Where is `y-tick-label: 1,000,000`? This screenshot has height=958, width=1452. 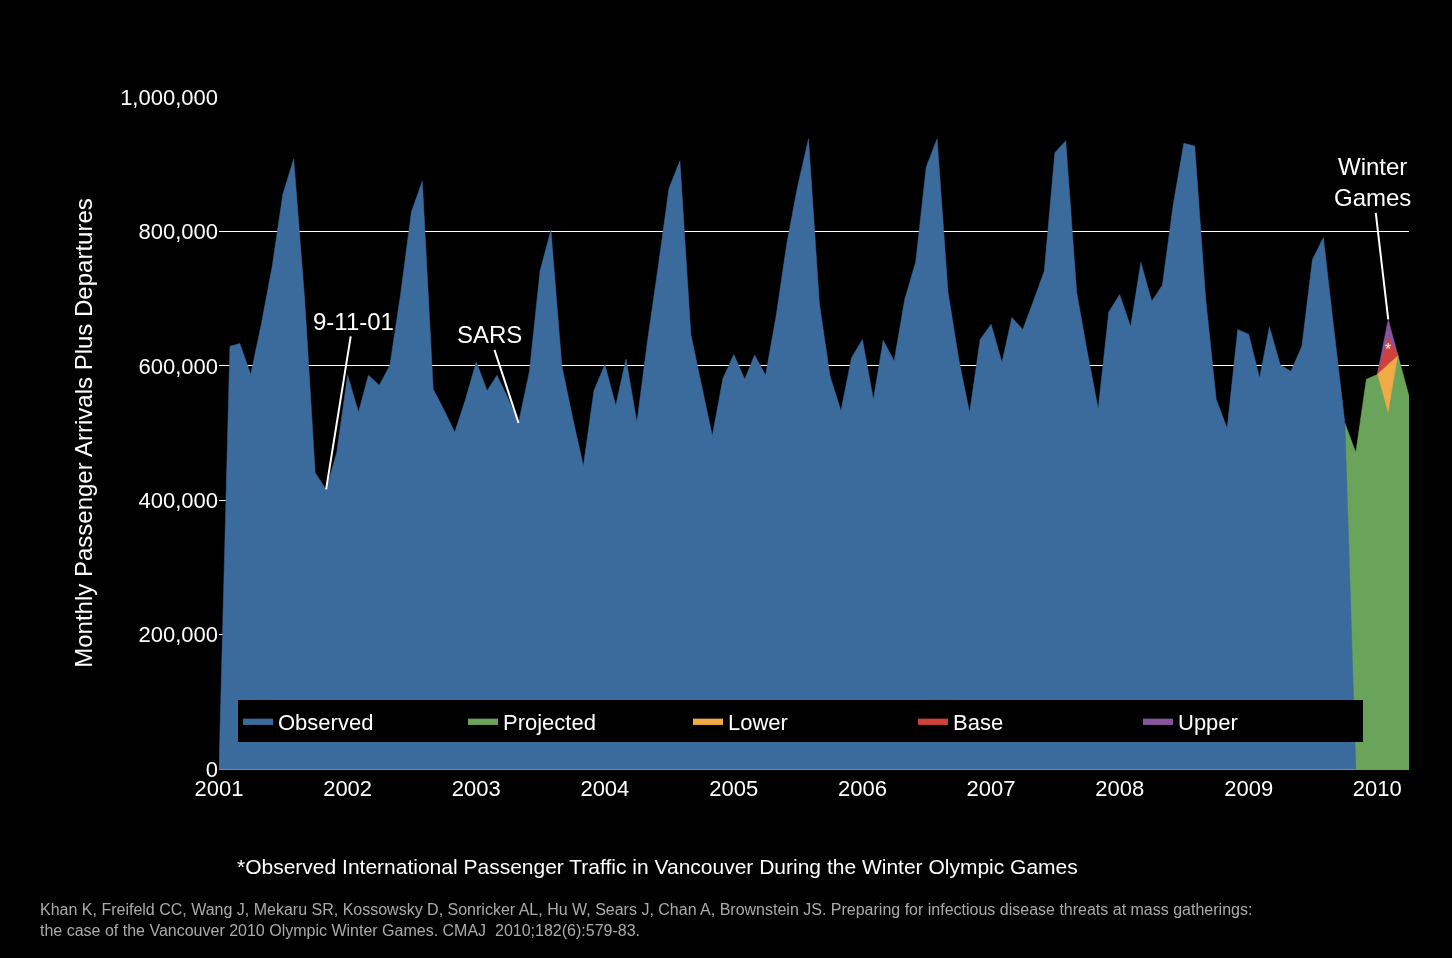
y-tick-label: 1,000,000 is located at coordinates (169, 97).